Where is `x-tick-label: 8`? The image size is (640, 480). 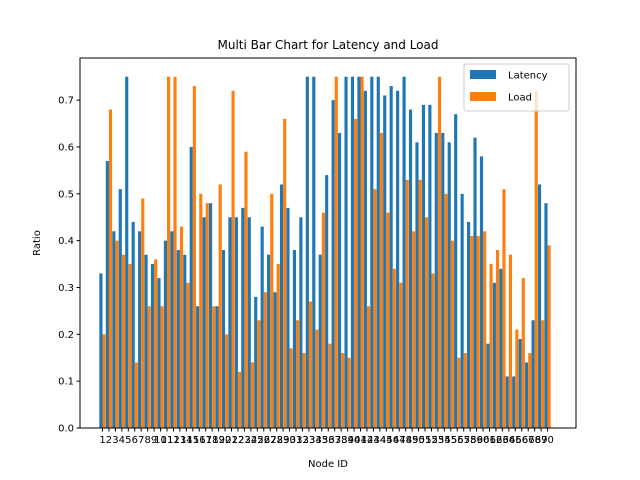 x-tick-label: 8 is located at coordinates (147, 440).